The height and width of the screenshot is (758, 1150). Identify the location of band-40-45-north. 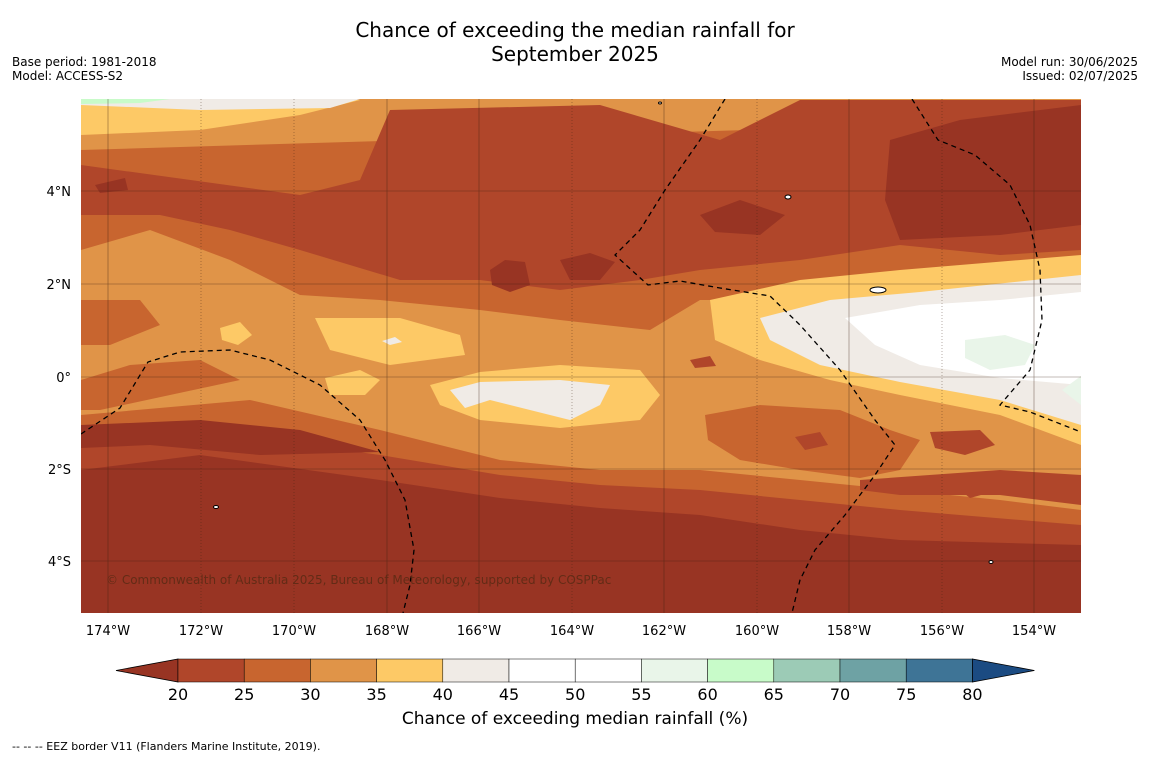
(220, 104).